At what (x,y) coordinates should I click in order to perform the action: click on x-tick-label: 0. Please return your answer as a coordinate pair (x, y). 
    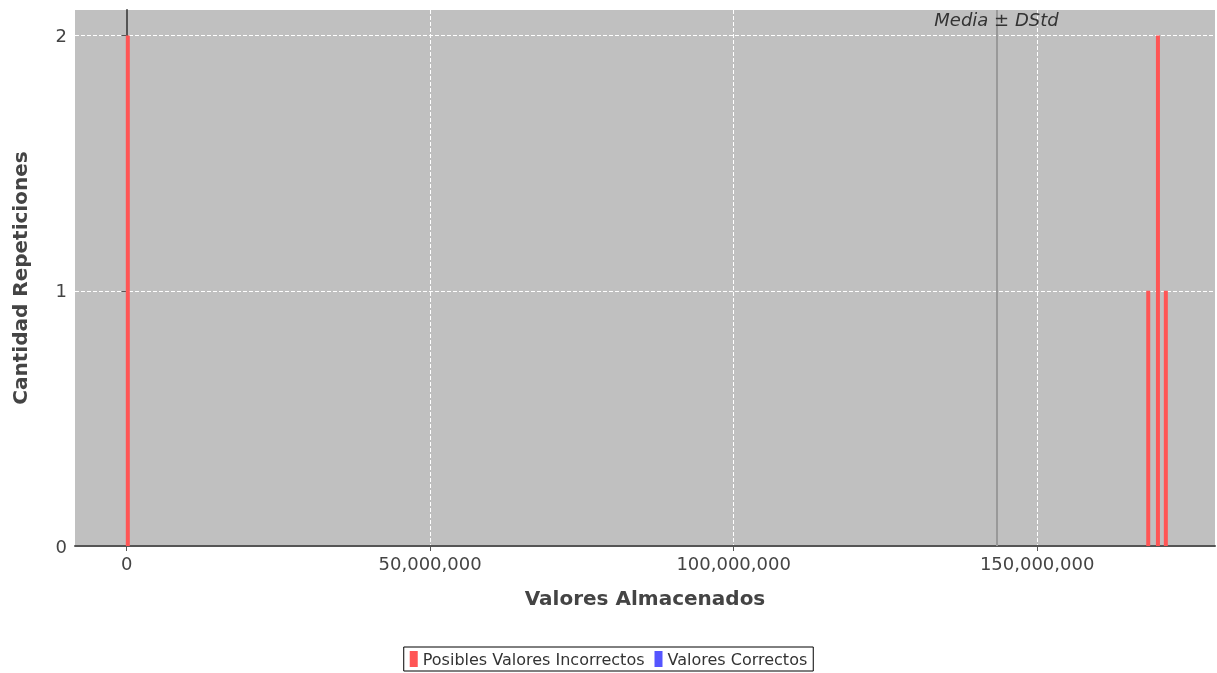
    Looking at the image, I should click on (126, 563).